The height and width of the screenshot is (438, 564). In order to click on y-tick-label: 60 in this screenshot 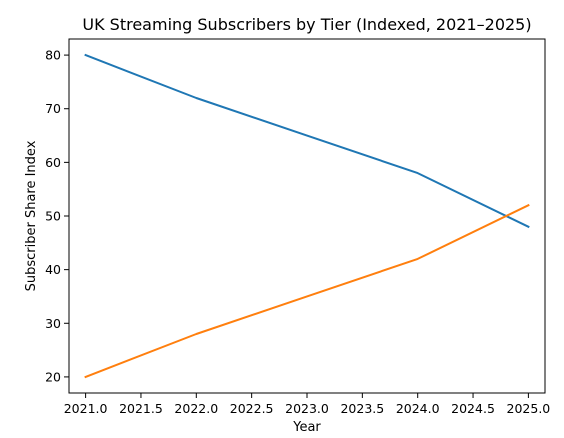, I will do `click(53, 162)`.